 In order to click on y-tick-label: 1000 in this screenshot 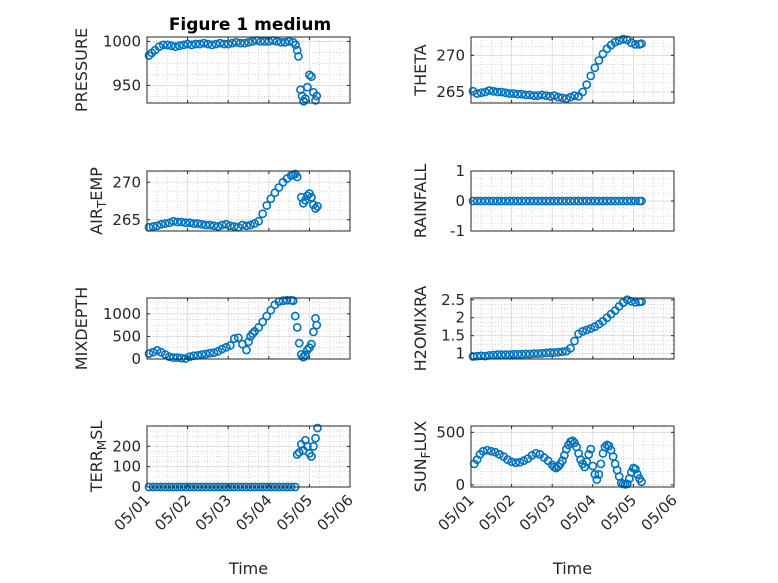, I will do `click(122, 41)`.